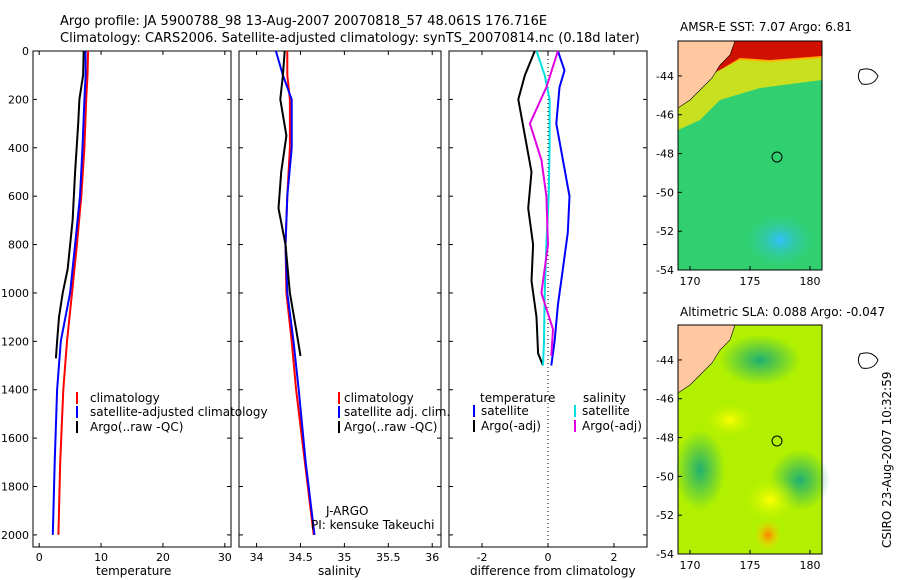 This screenshot has width=900, height=580. What do you see at coordinates (750, 94) in the screenshot?
I see `sst-yellow-band` at bounding box center [750, 94].